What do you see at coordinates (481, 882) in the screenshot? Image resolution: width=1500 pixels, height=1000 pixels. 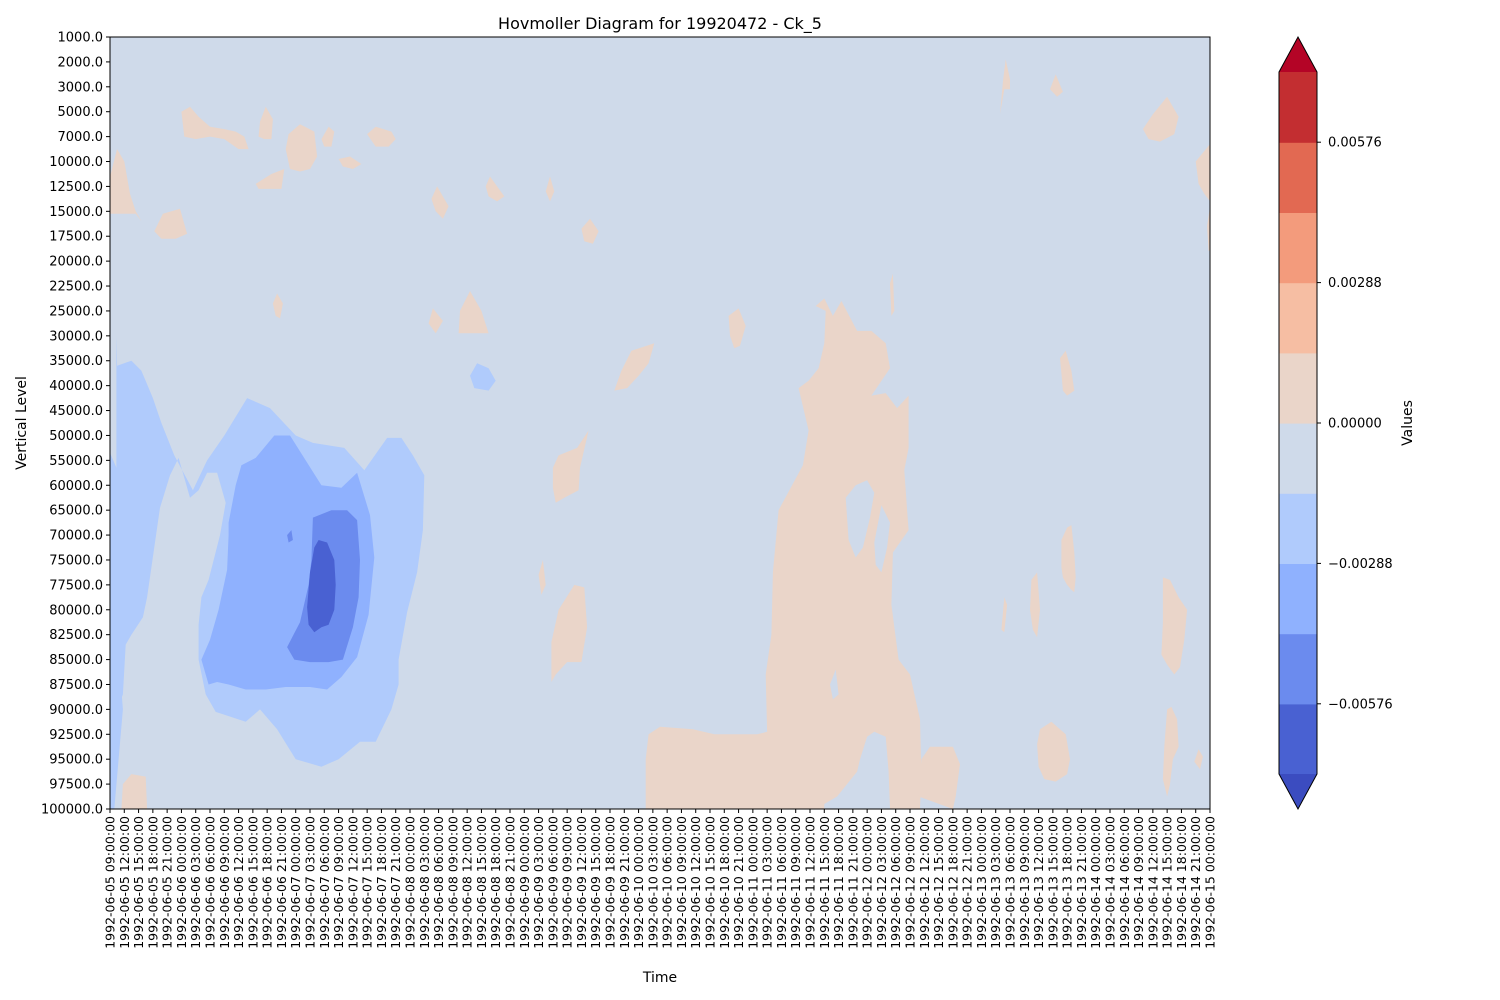 I see `x-tick-label: 1992-06-08 15:00:00` at bounding box center [481, 882].